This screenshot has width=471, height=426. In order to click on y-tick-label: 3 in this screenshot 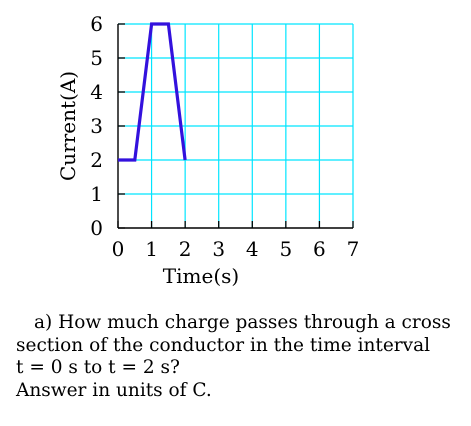, I will do `click(96, 126)`.